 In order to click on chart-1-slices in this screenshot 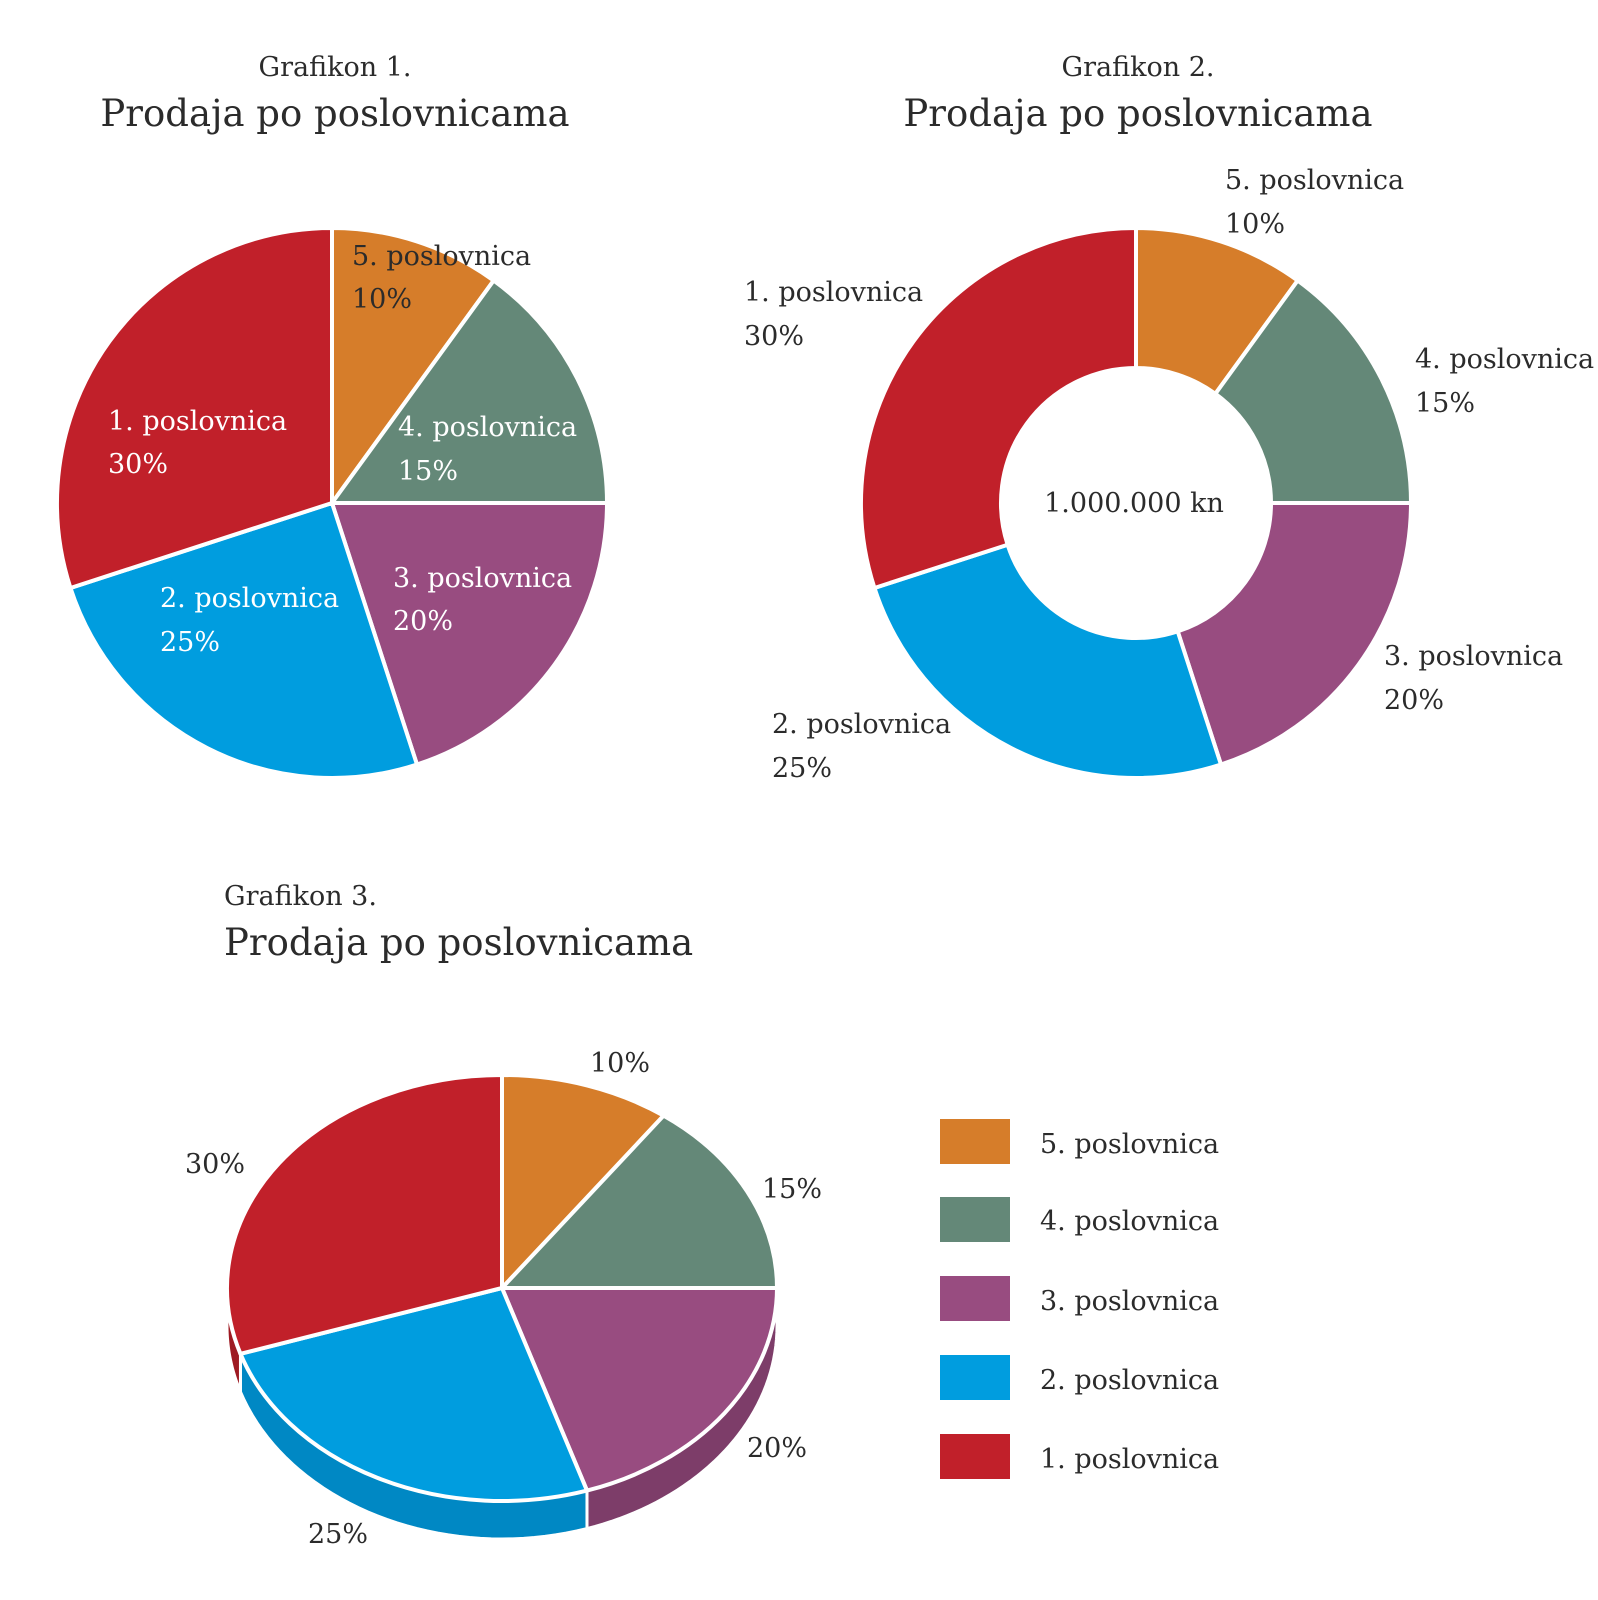, I will do `click(332, 503)`.